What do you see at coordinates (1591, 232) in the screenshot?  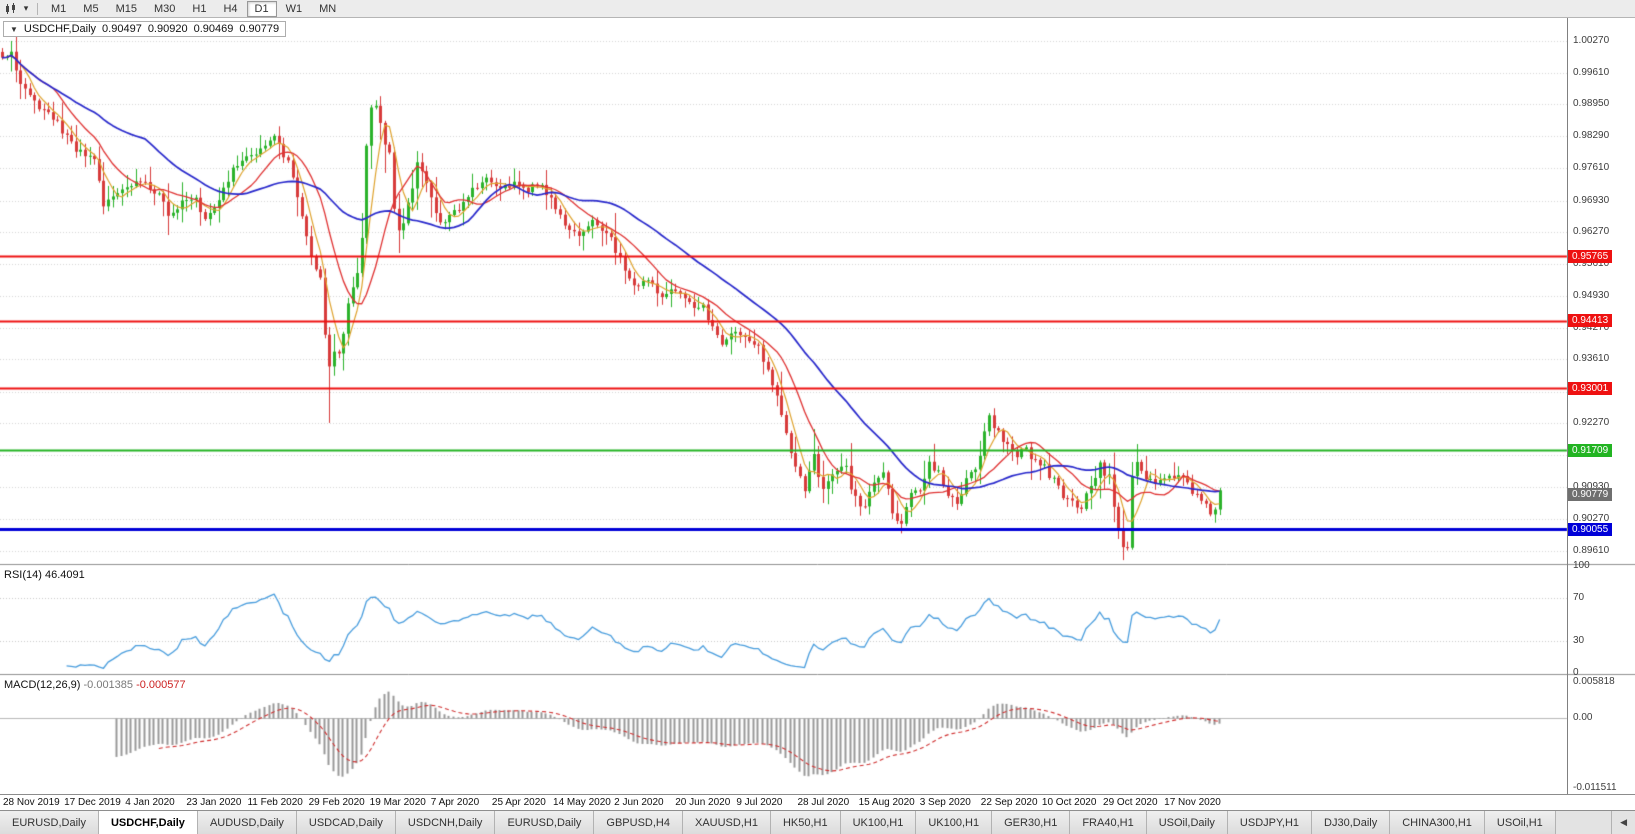 I see `price-axis-tick: 0.96270` at bounding box center [1591, 232].